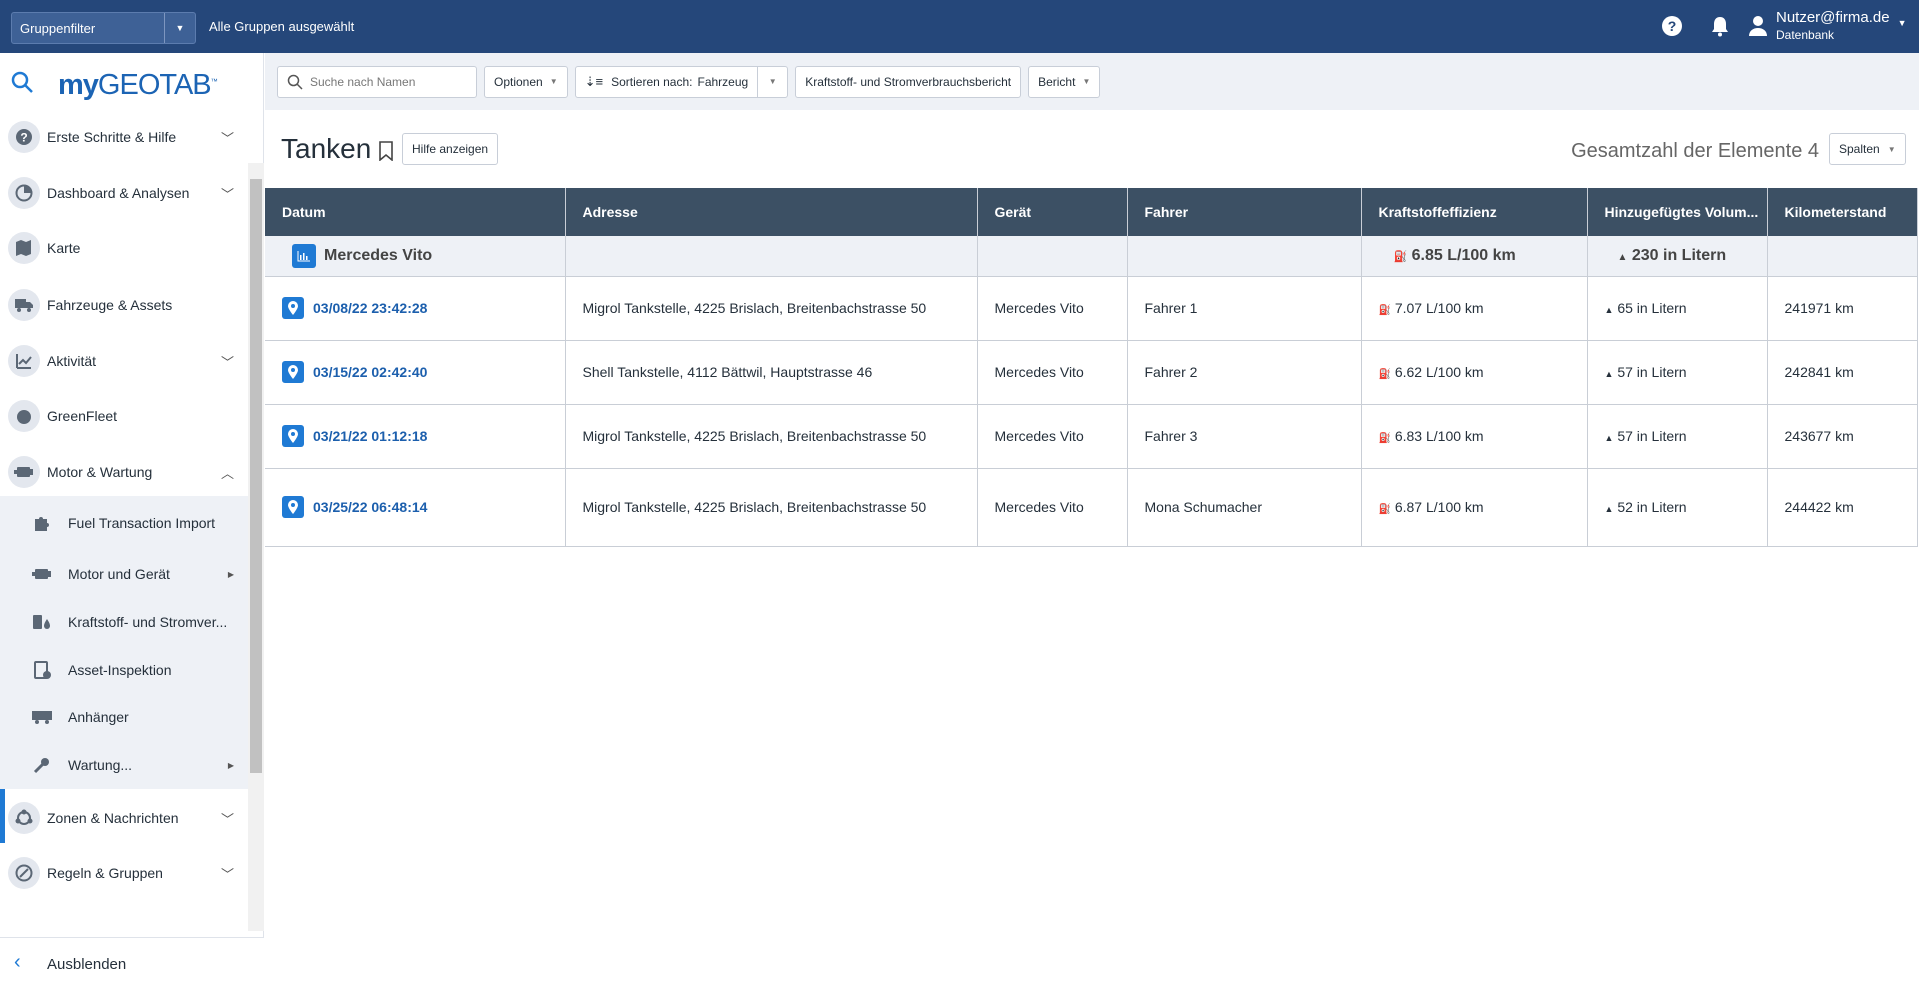  I want to click on column-header: Adresse, so click(771, 212).